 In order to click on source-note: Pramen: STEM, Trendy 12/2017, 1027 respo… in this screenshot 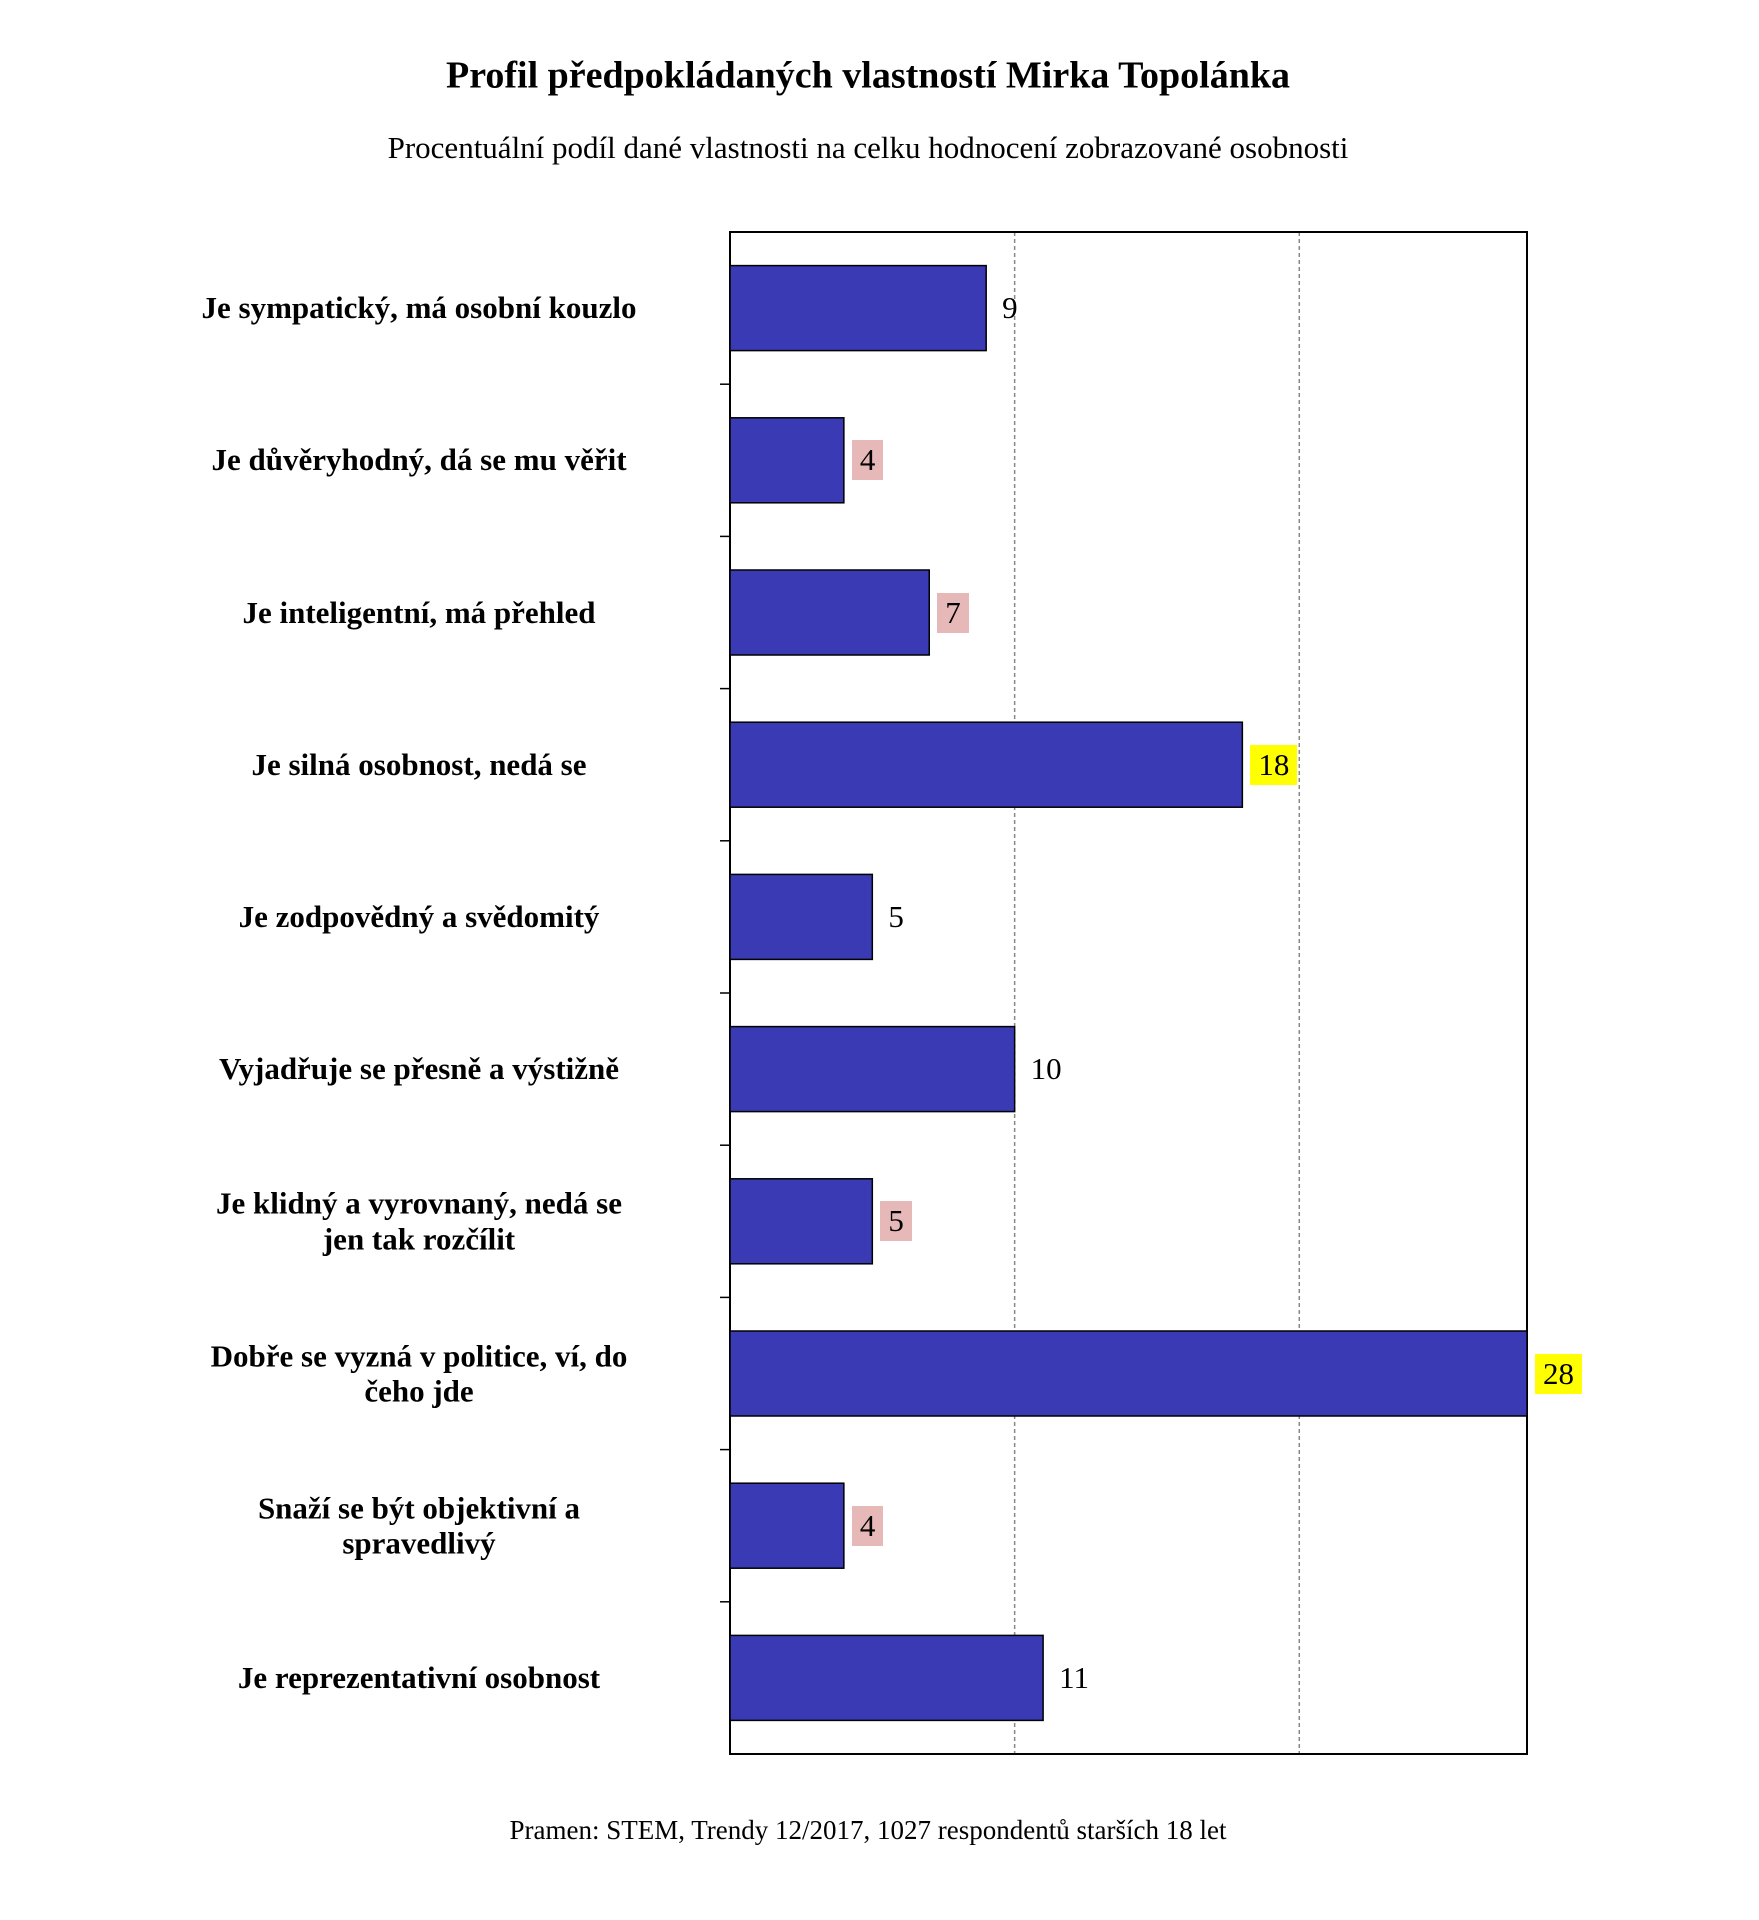, I will do `click(868, 1830)`.